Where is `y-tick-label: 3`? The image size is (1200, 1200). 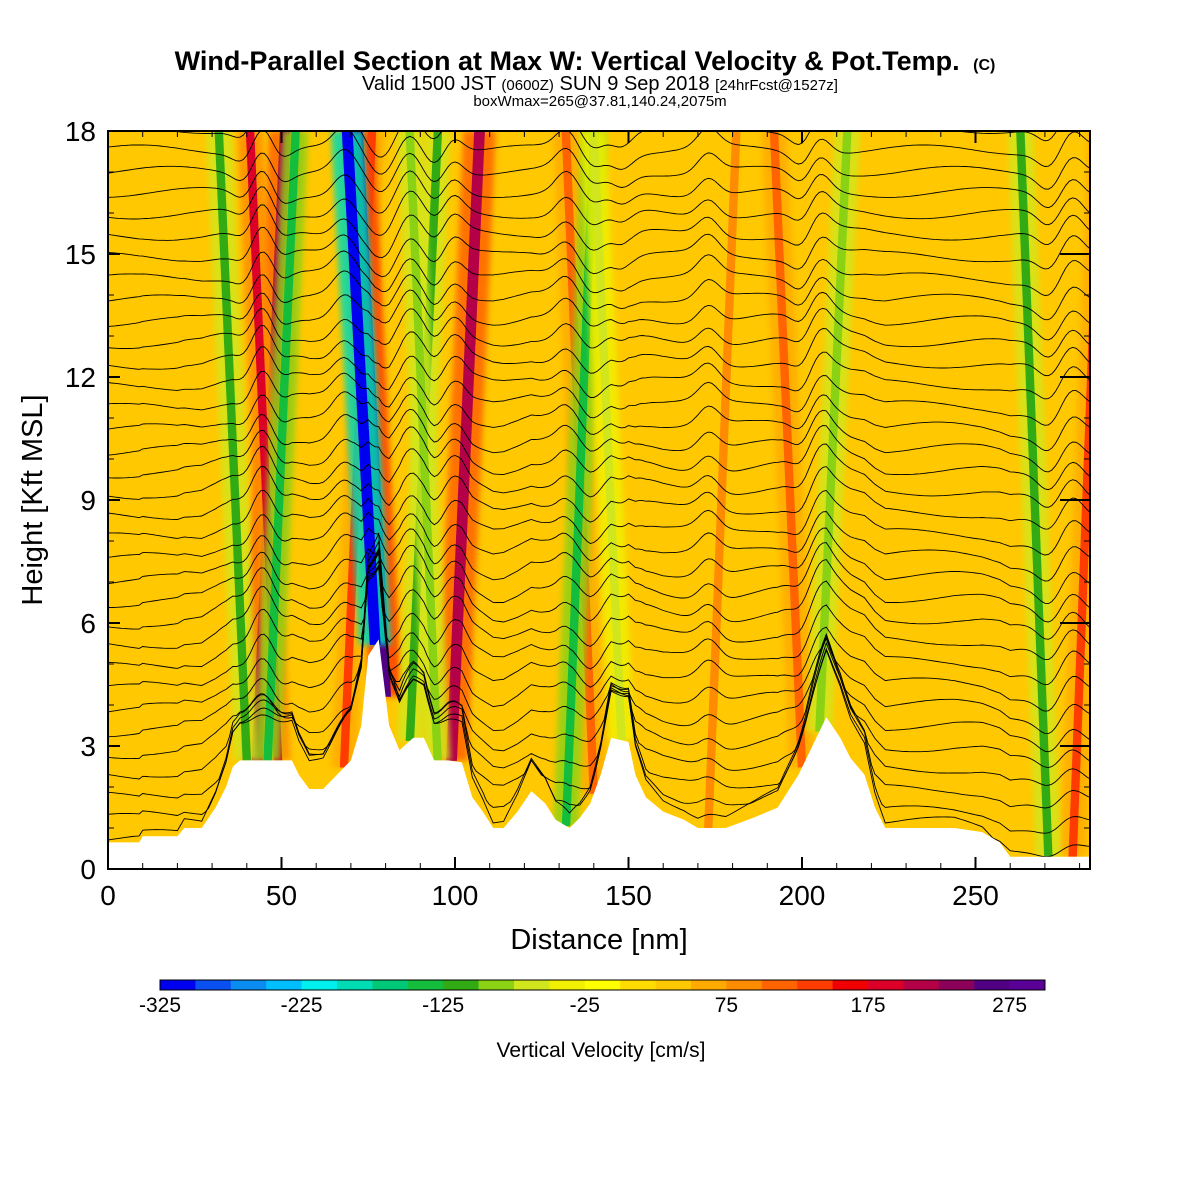 y-tick-label: 3 is located at coordinates (88, 746).